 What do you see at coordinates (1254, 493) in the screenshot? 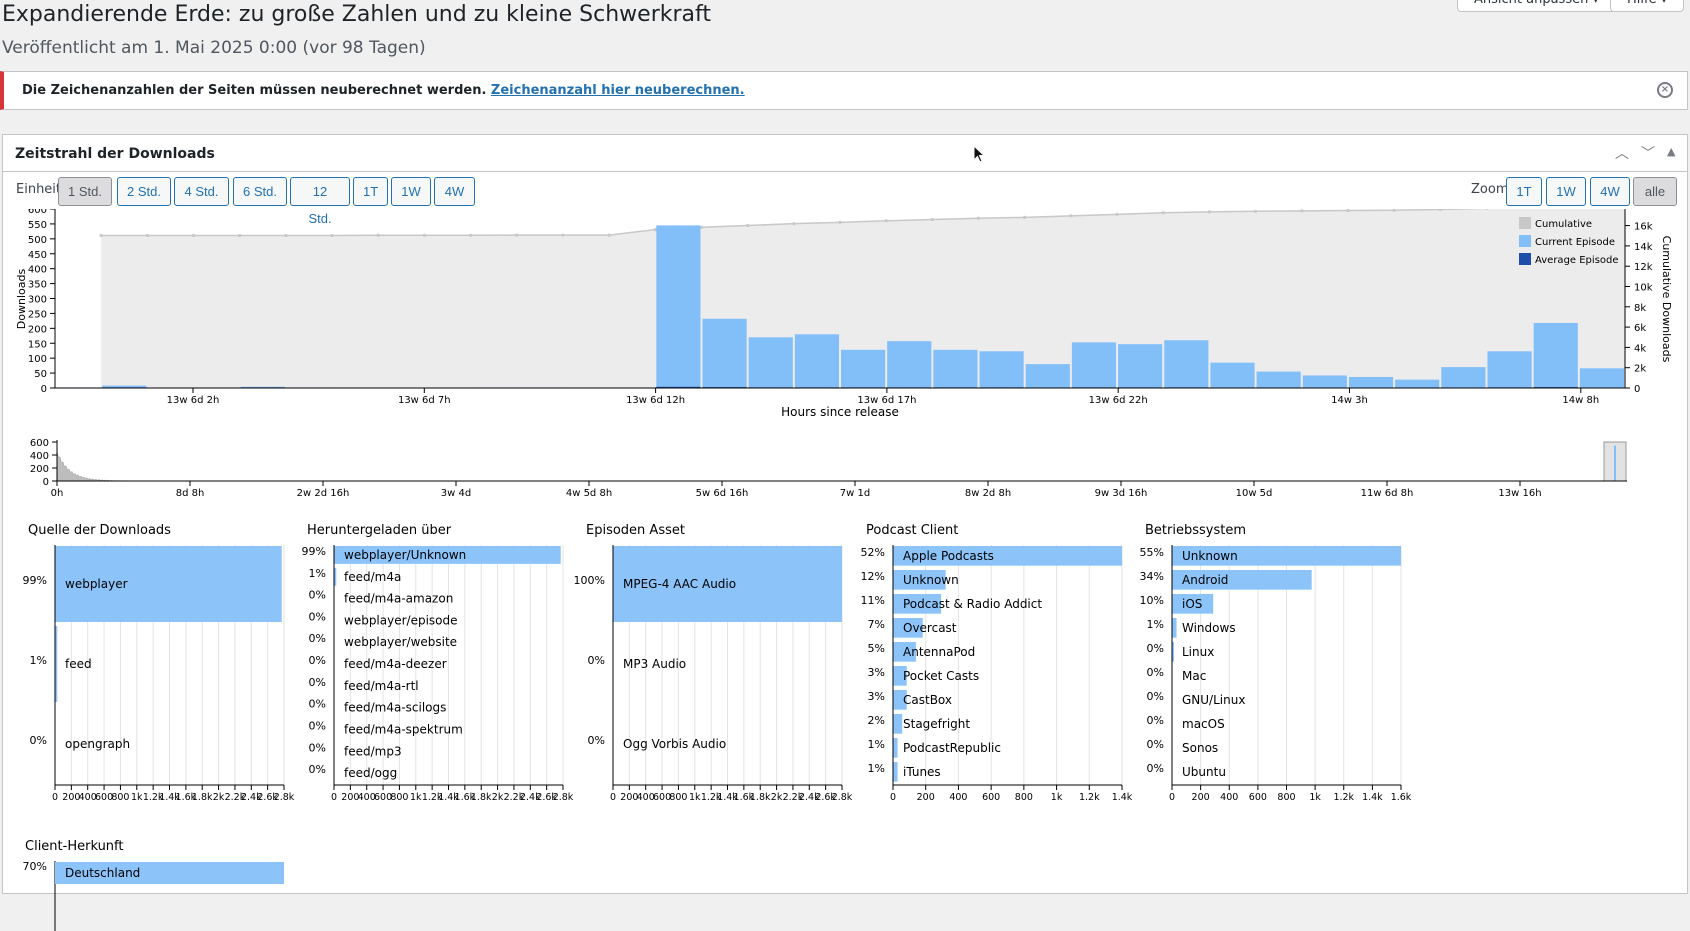
I see `overview-x-tick-label: 10w 5d` at bounding box center [1254, 493].